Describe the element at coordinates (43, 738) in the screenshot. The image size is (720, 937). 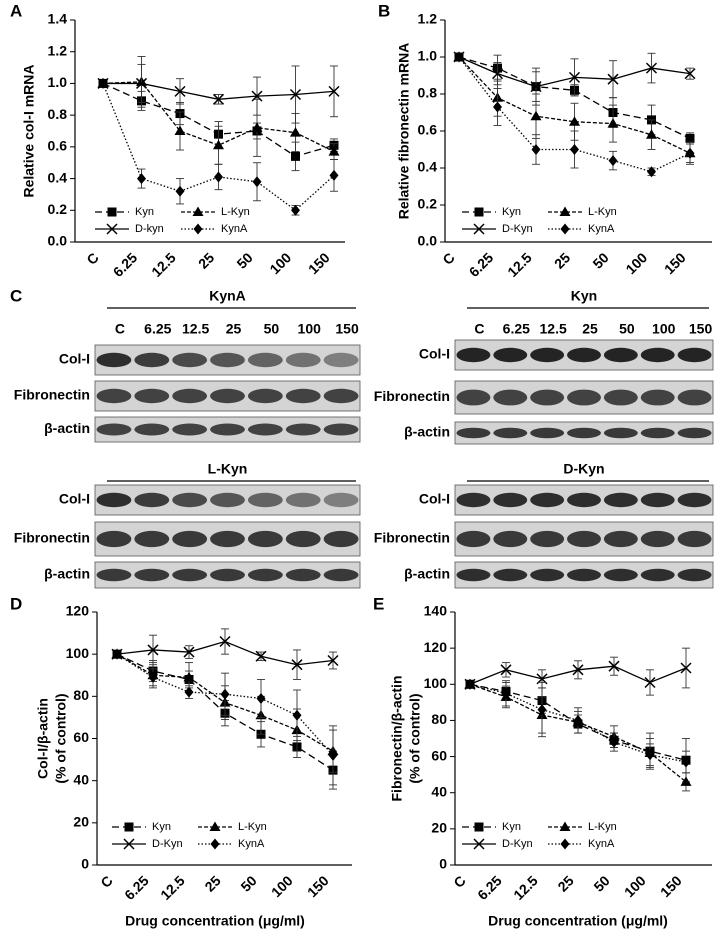
I see `y-axis-label: Col-I/β-actin` at that location.